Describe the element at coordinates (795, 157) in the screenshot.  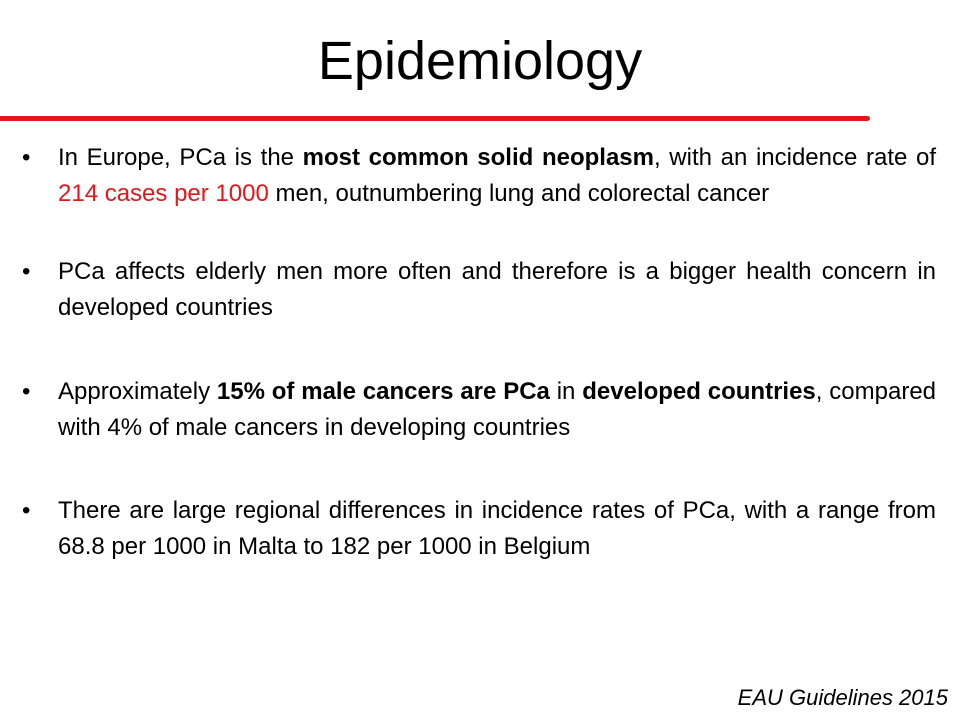
I see `bullet-text: , with an incidence rate of` at that location.